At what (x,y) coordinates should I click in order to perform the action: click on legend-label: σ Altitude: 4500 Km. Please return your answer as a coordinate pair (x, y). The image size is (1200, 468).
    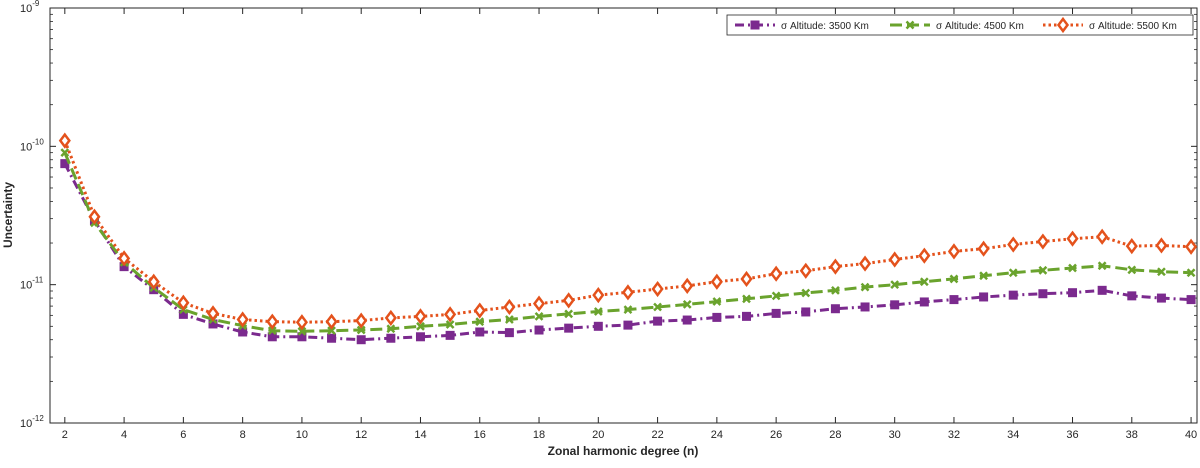
    Looking at the image, I should click on (980, 26).